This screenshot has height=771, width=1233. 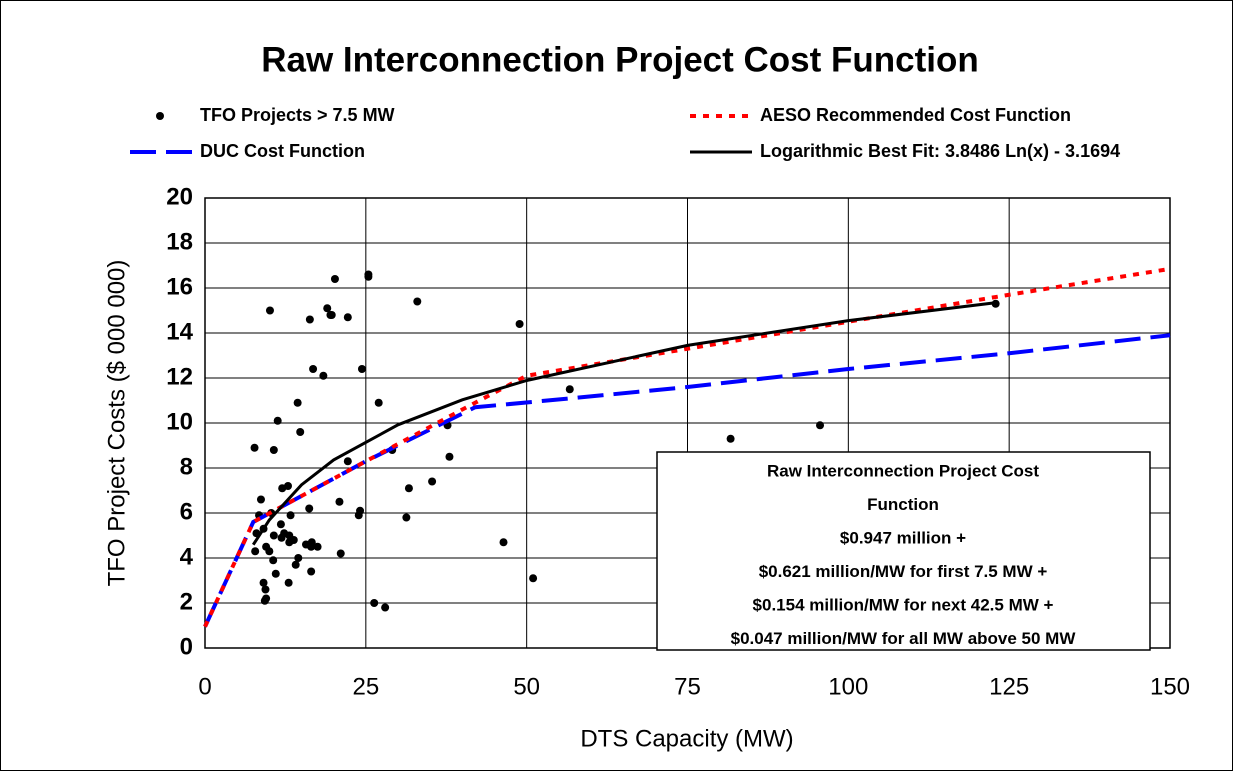 What do you see at coordinates (282, 151) in the screenshot?
I see `legend-label: DUC Cost Function` at bounding box center [282, 151].